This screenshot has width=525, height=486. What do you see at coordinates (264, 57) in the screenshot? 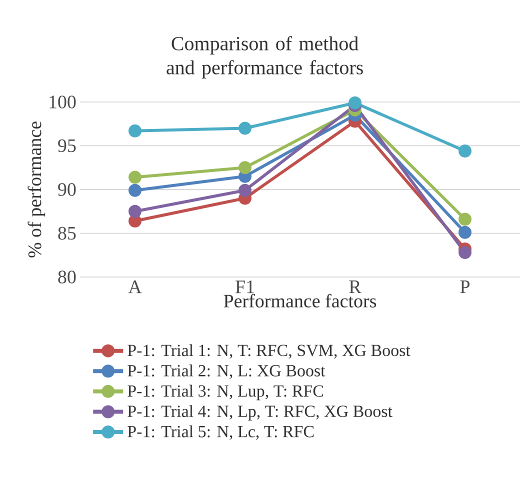
I see `chart-title: Comparison of method and performance factors` at bounding box center [264, 57].